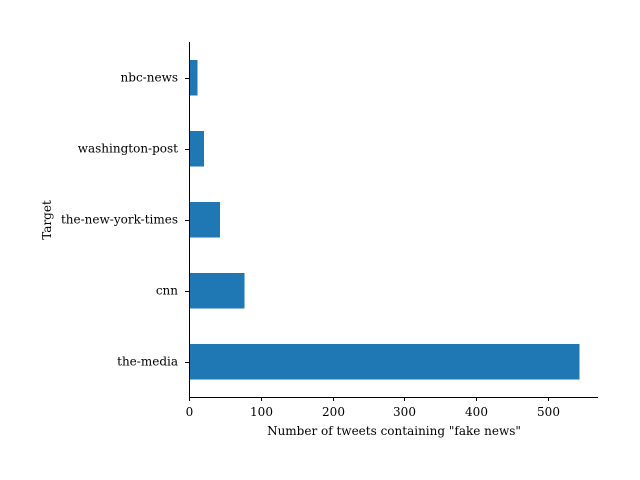  I want to click on x-tick-label: 200, so click(333, 412).